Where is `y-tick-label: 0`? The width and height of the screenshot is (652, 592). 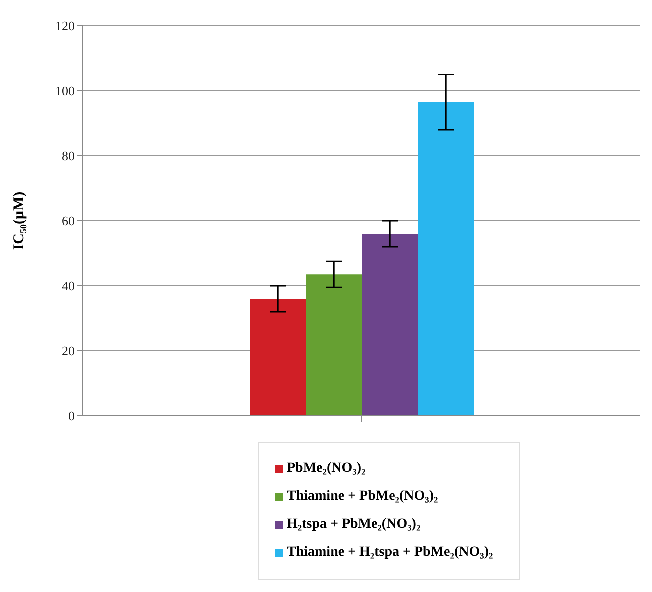
y-tick-label: 0 is located at coordinates (71, 416).